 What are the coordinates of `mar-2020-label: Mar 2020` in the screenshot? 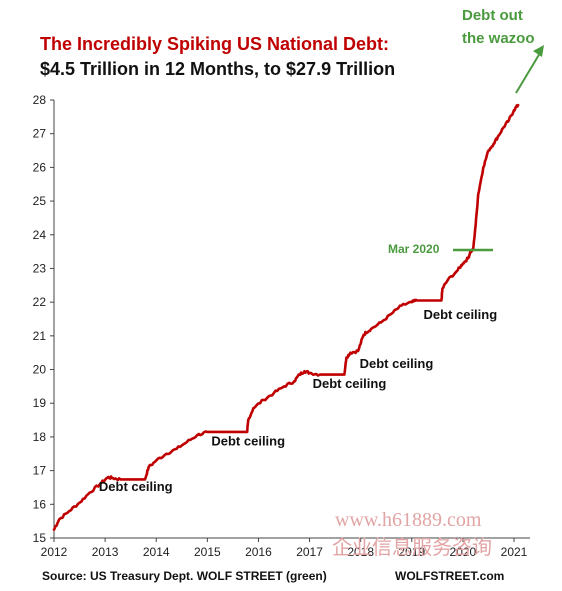 It's located at (414, 249).